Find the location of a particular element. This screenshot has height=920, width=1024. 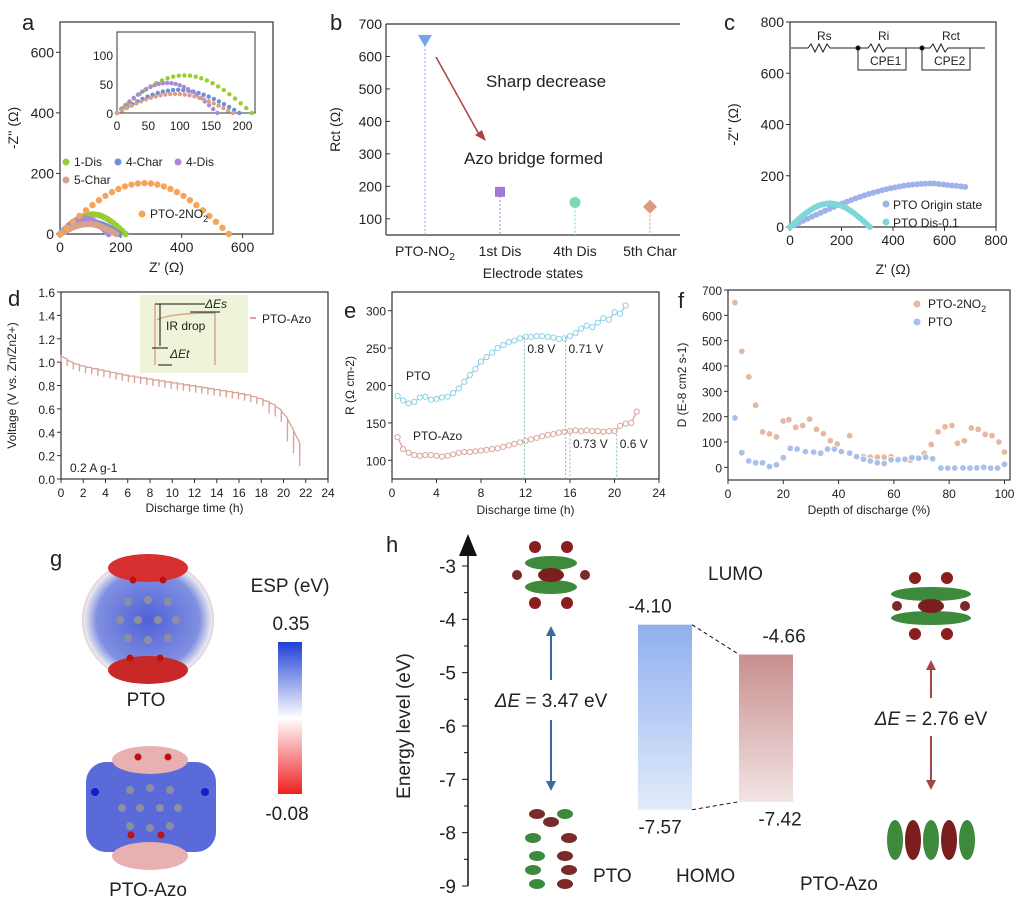

x-axis-label: Z' (Ω) is located at coordinates (166, 267).